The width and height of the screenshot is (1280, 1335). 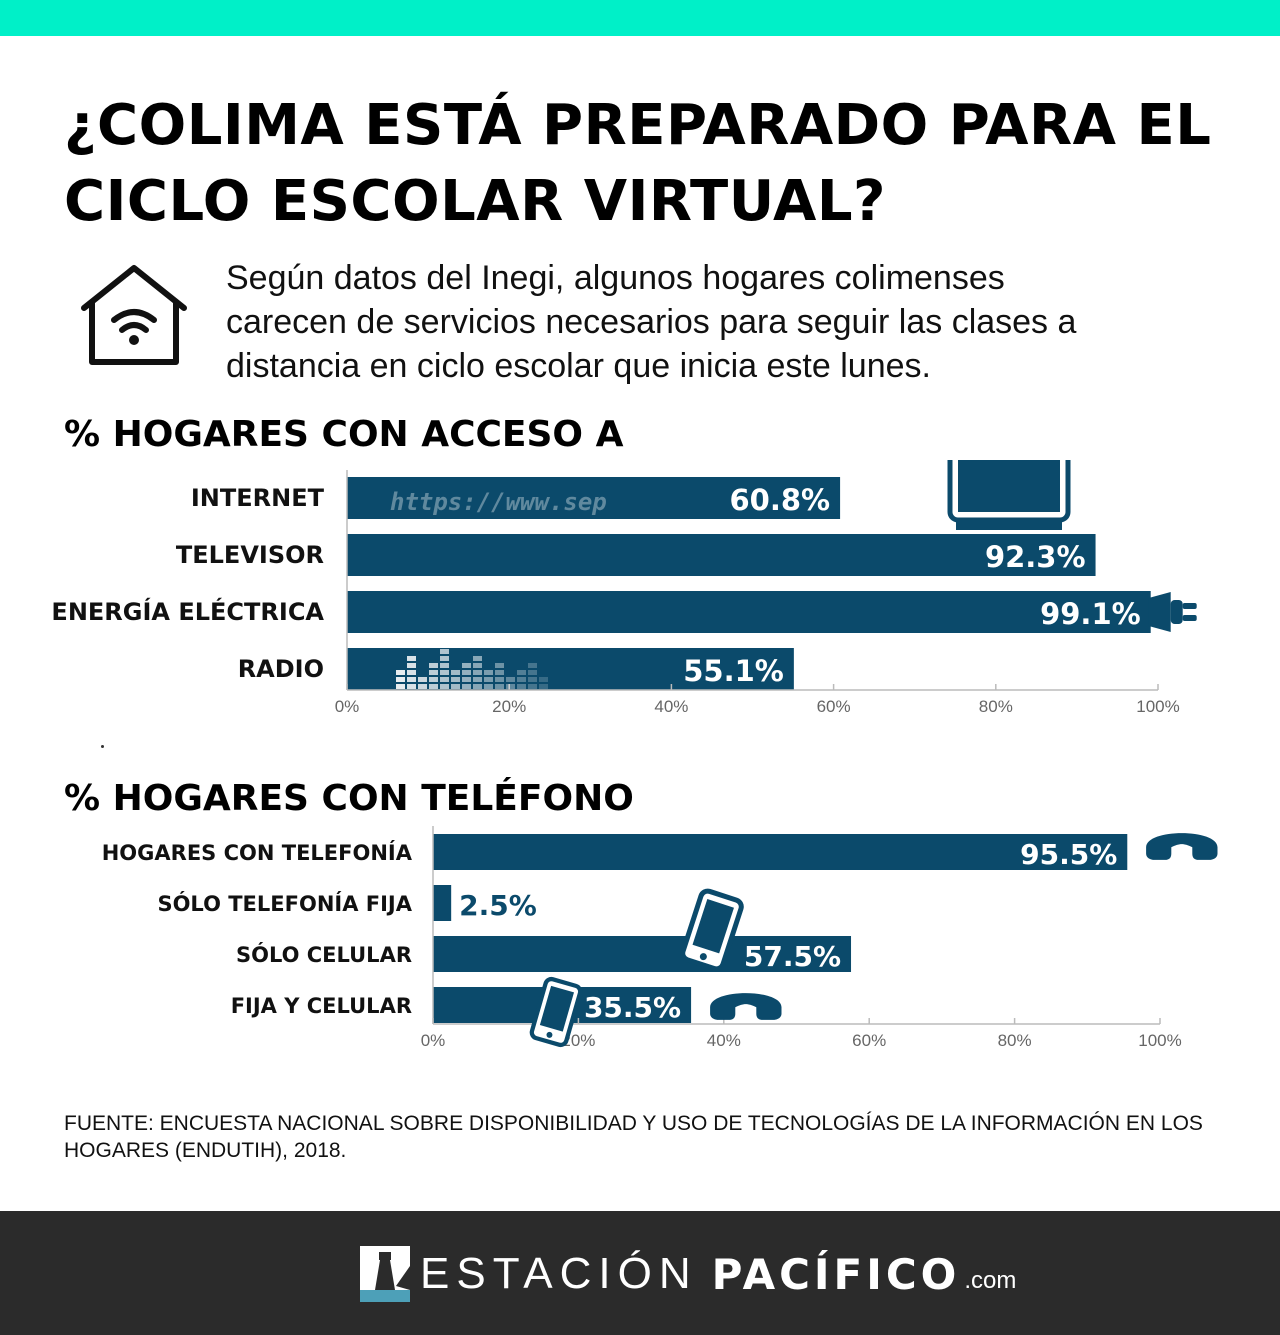 I want to click on value-label: 55.1%, so click(x=733, y=671).